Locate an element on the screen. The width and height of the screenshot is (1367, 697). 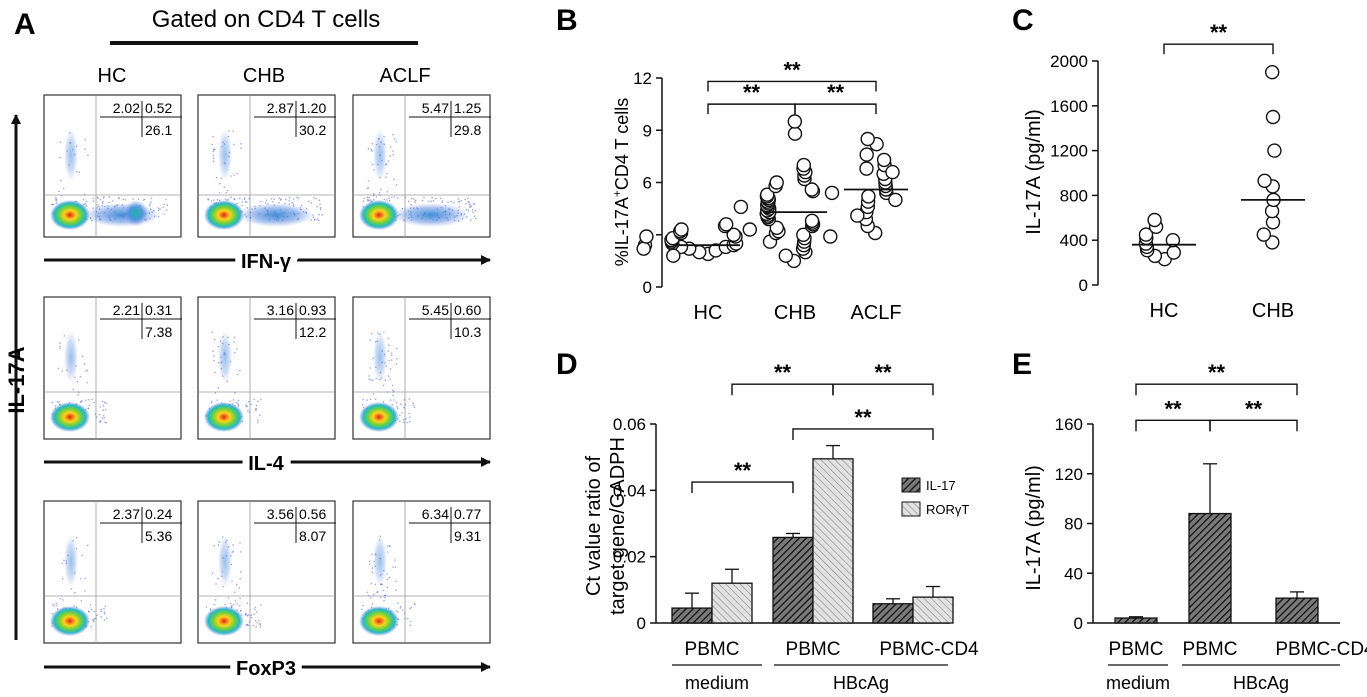
y-tick-label: 0 is located at coordinates (1078, 623).